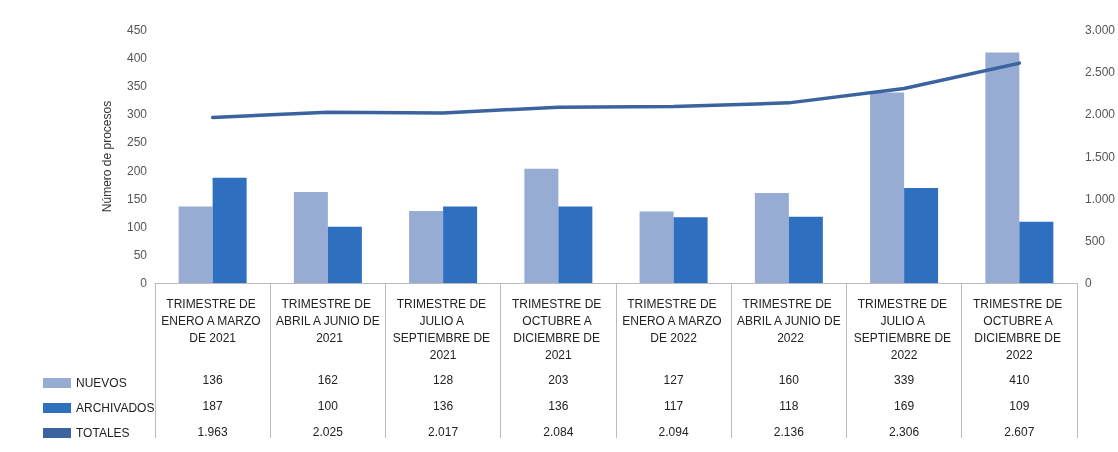  What do you see at coordinates (789, 380) in the screenshot?
I see `data-label: 160` at bounding box center [789, 380].